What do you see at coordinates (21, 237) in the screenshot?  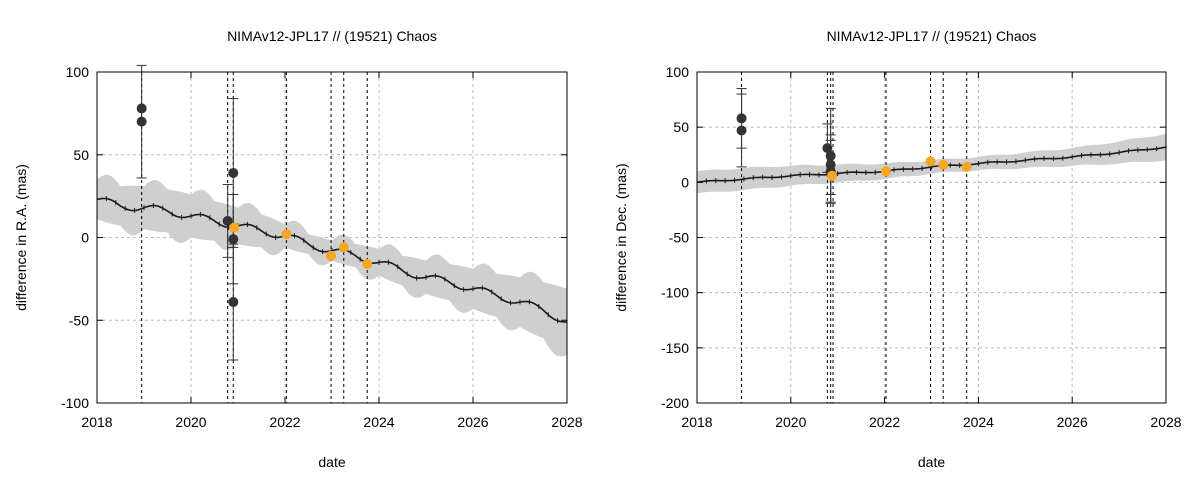 I see `y-axis-label: difference in R.A. (mas)` at bounding box center [21, 237].